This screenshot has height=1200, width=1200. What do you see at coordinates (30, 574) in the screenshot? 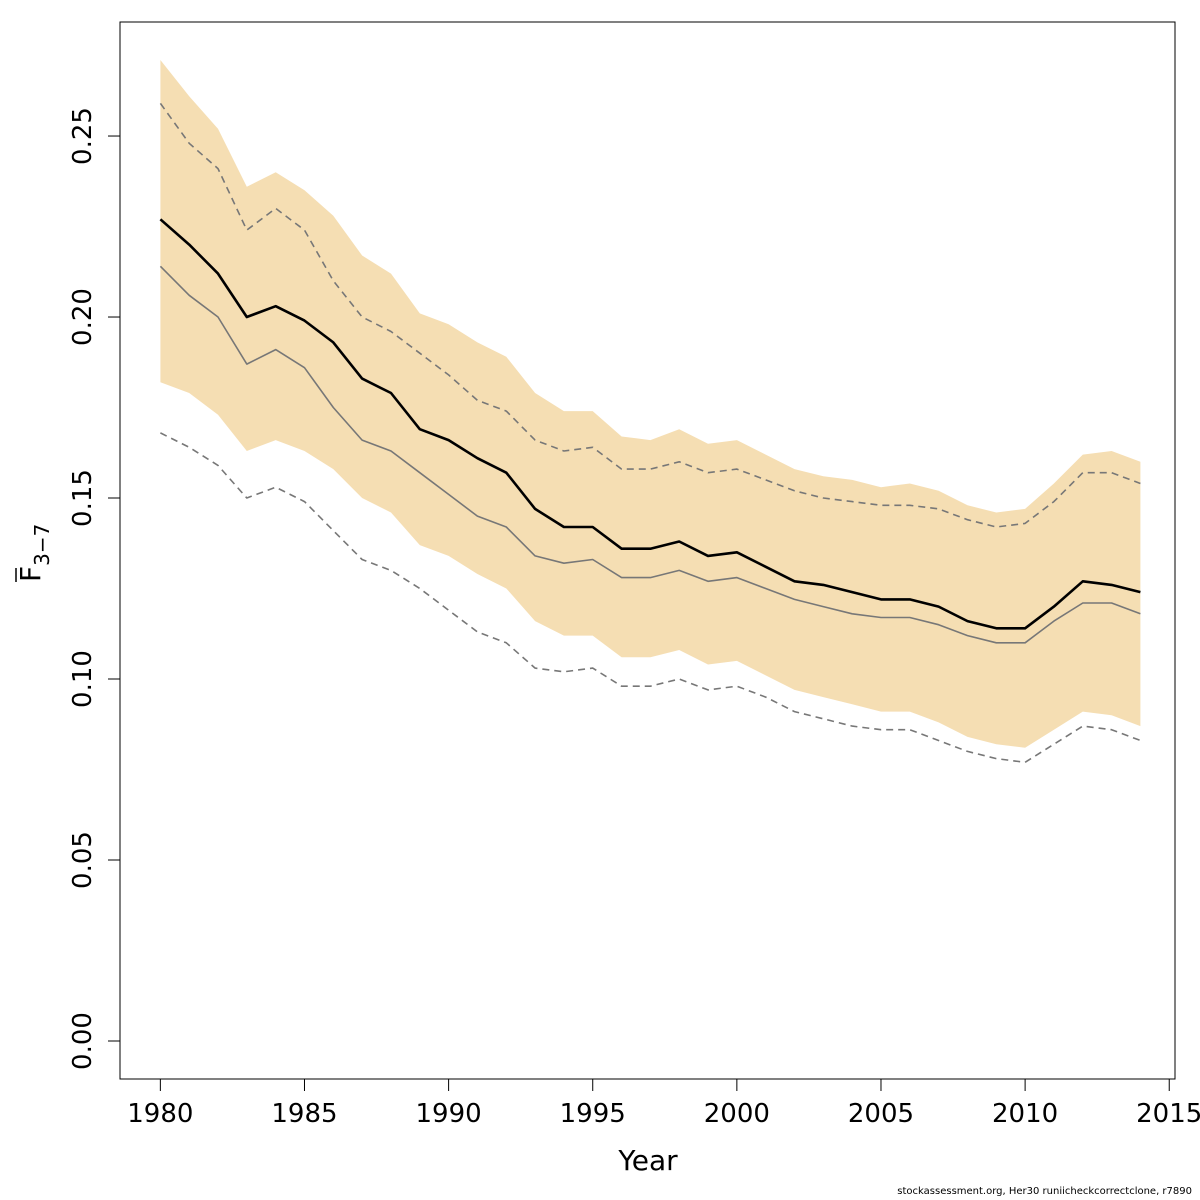
I see `y-axis-title-main: F` at bounding box center [30, 574].